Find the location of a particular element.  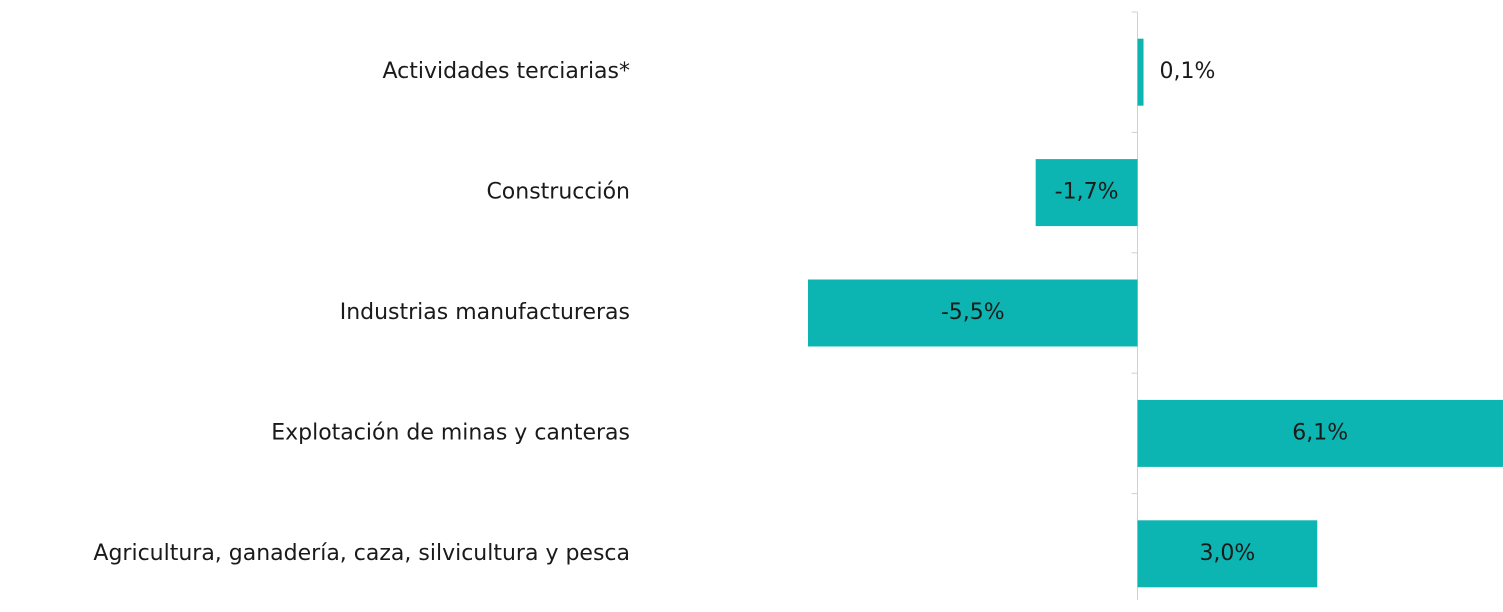

value-label: -1,7% is located at coordinates (1087, 192).